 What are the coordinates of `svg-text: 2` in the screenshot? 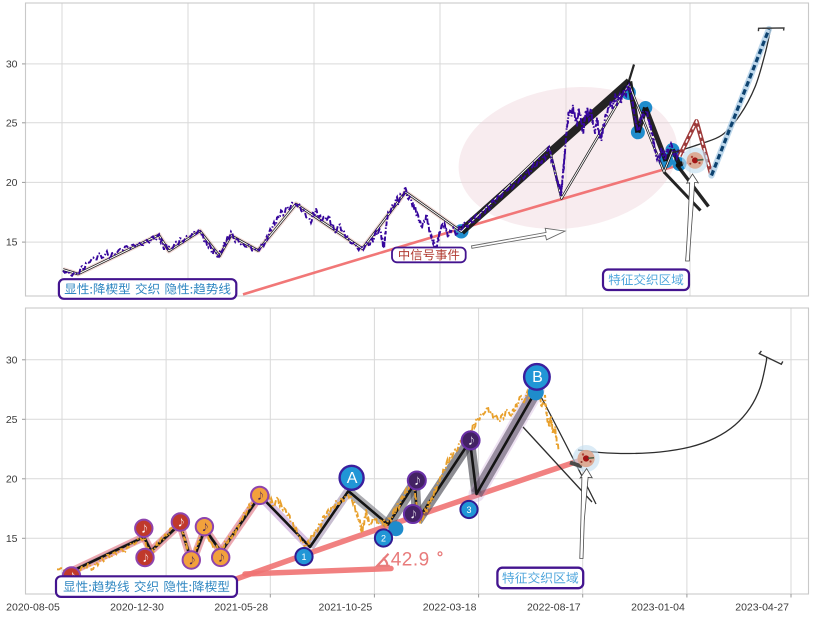 It's located at (383, 538).